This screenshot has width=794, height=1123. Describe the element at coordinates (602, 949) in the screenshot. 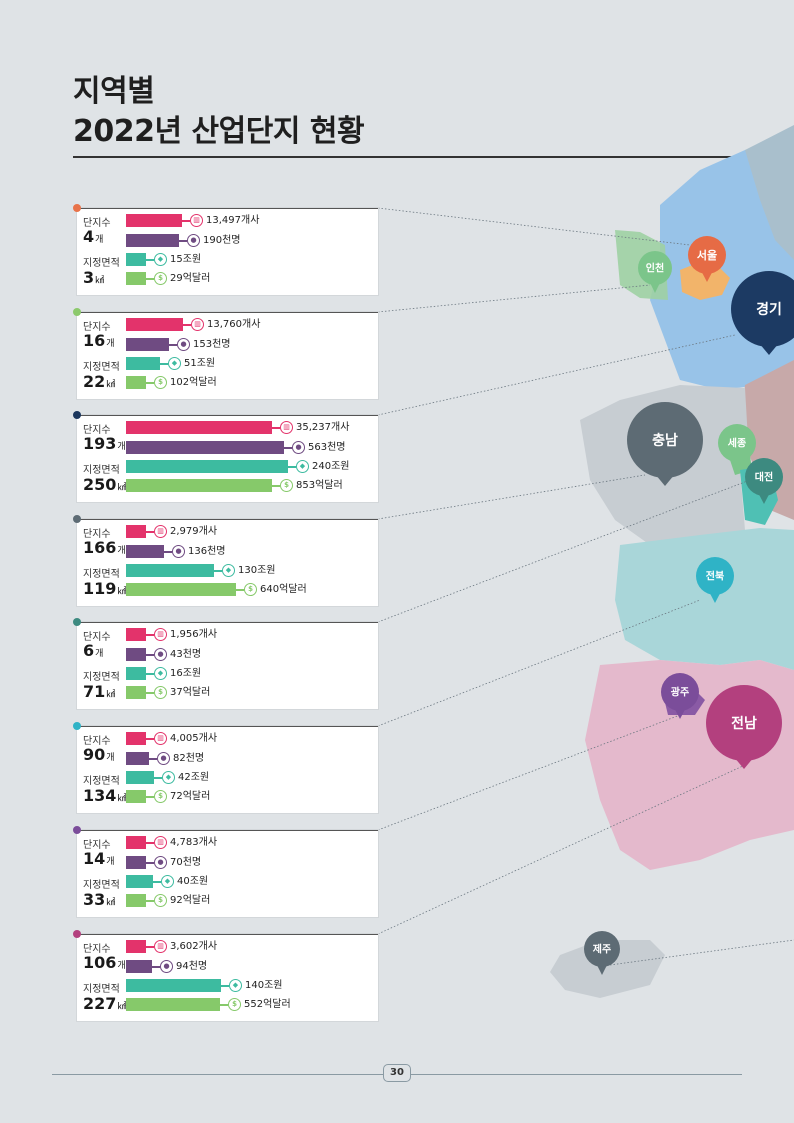

I see `map-marker-label: 제주` at that location.